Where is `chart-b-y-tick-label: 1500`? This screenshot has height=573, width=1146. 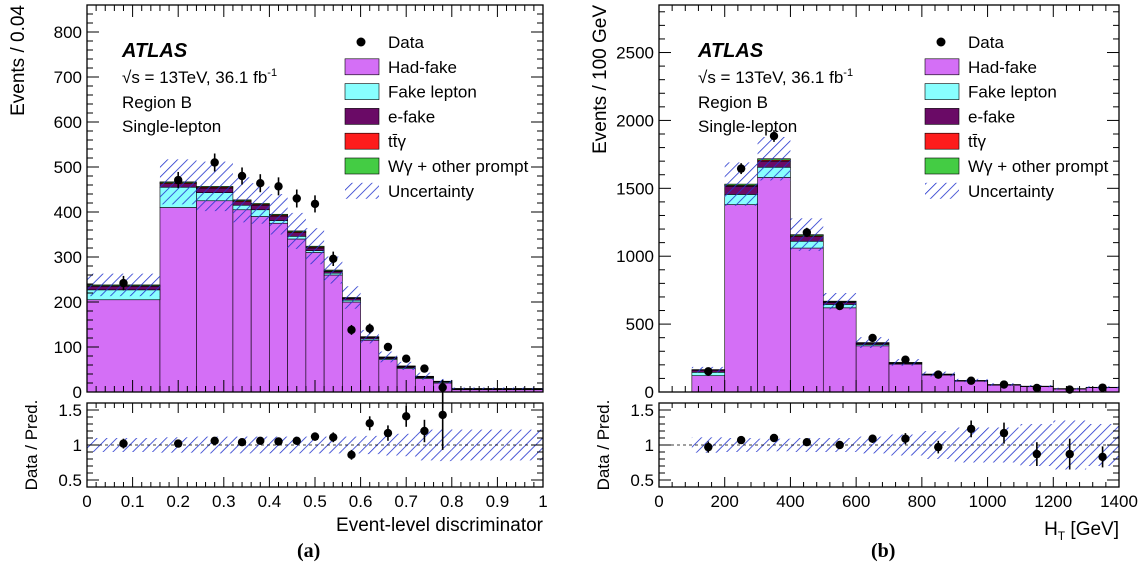
chart-b-y-tick-label: 1500 is located at coordinates (635, 188).